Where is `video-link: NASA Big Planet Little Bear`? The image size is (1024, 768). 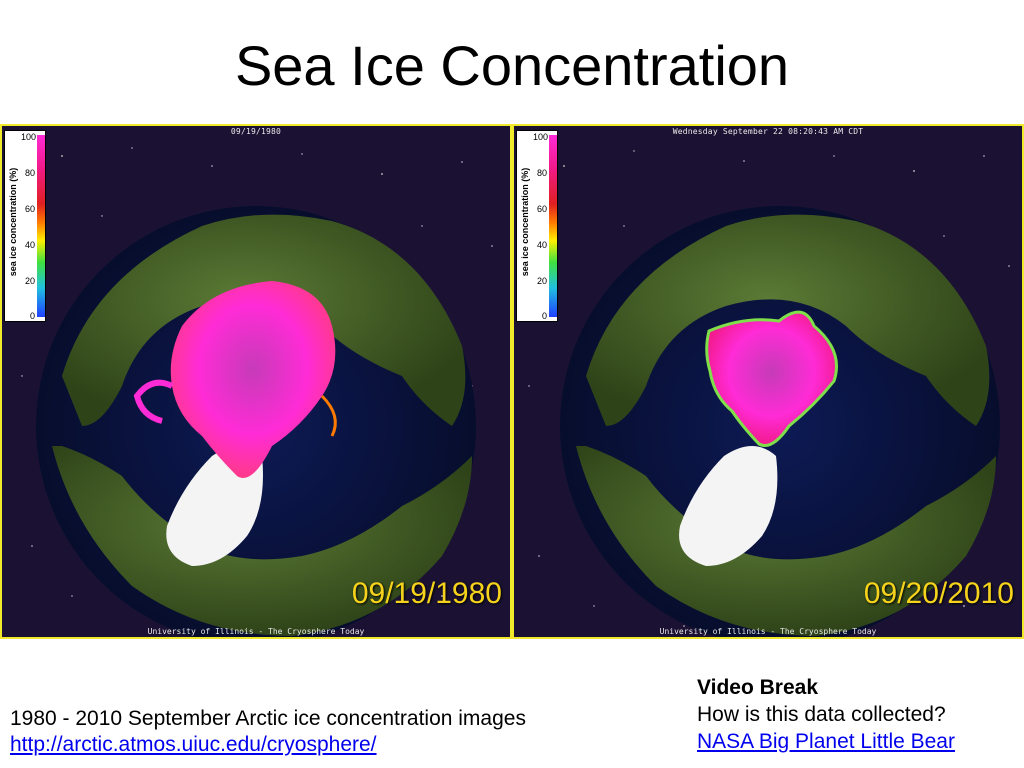
video-link: NASA Big Planet Little Bear is located at coordinates (826, 741).